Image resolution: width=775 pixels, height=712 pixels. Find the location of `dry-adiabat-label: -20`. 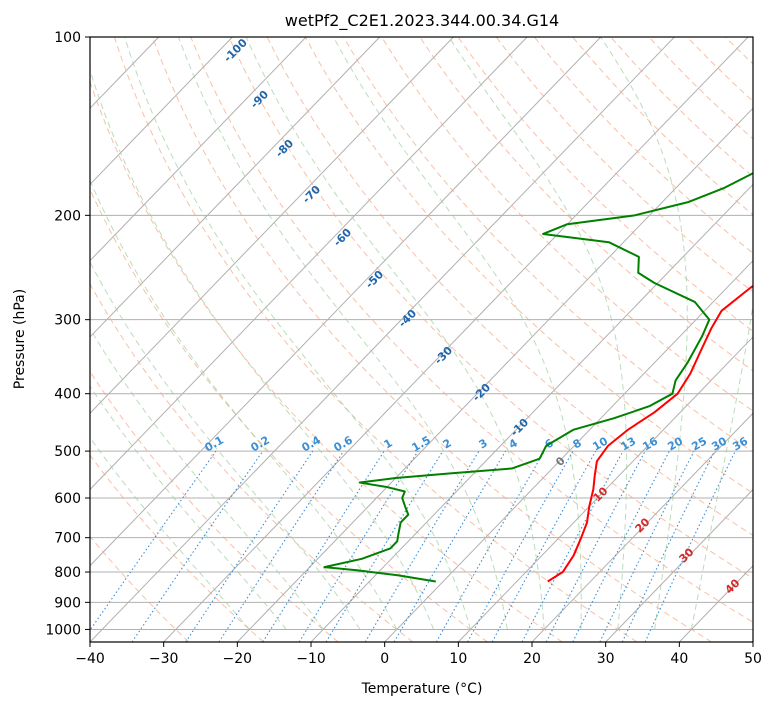

dry-adiabat-label: -20 is located at coordinates (481, 392).